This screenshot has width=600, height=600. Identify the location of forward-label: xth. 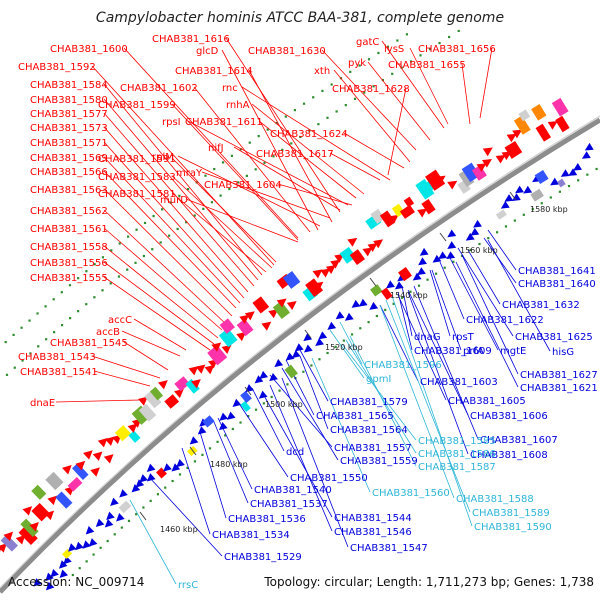
(322, 71).